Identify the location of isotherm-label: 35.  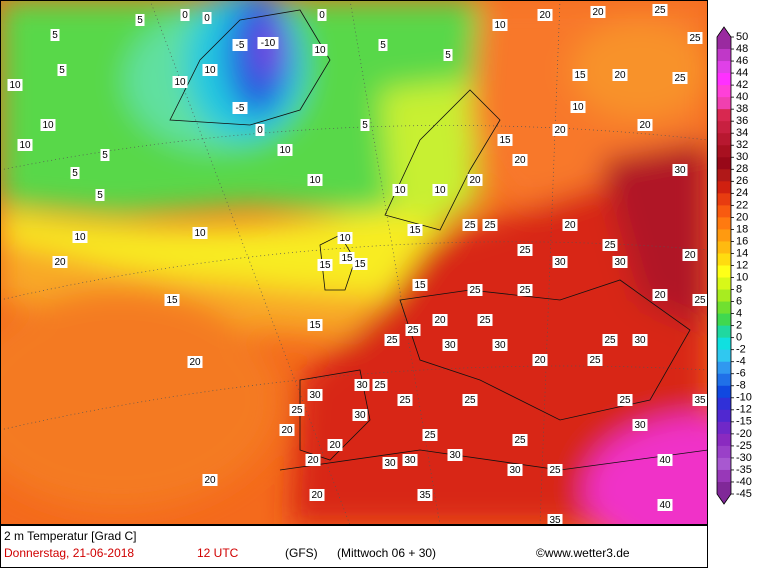
(555, 520).